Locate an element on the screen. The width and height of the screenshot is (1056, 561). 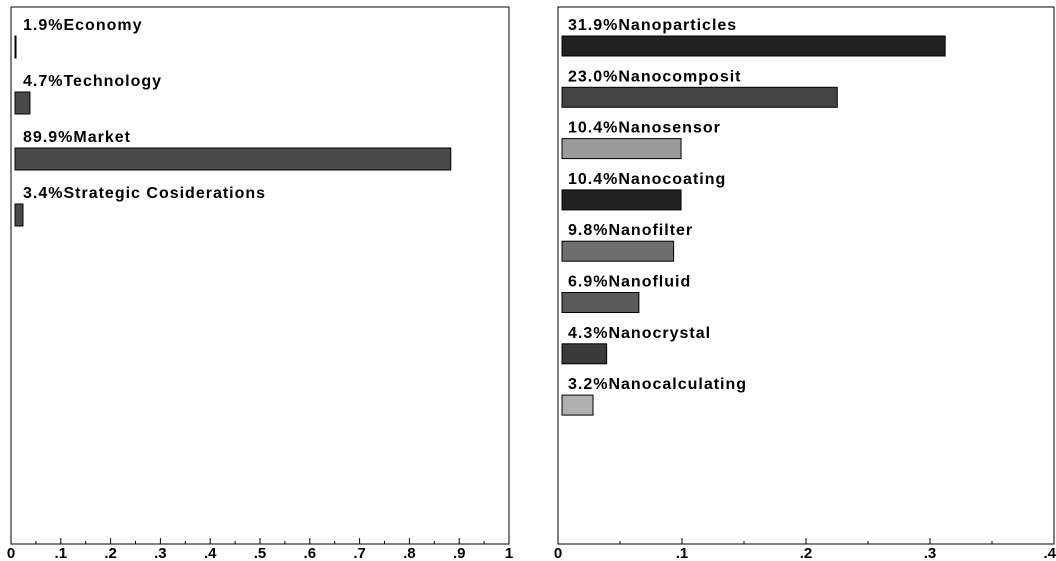
left-bar-label: 89.9%Market is located at coordinates (77, 137).